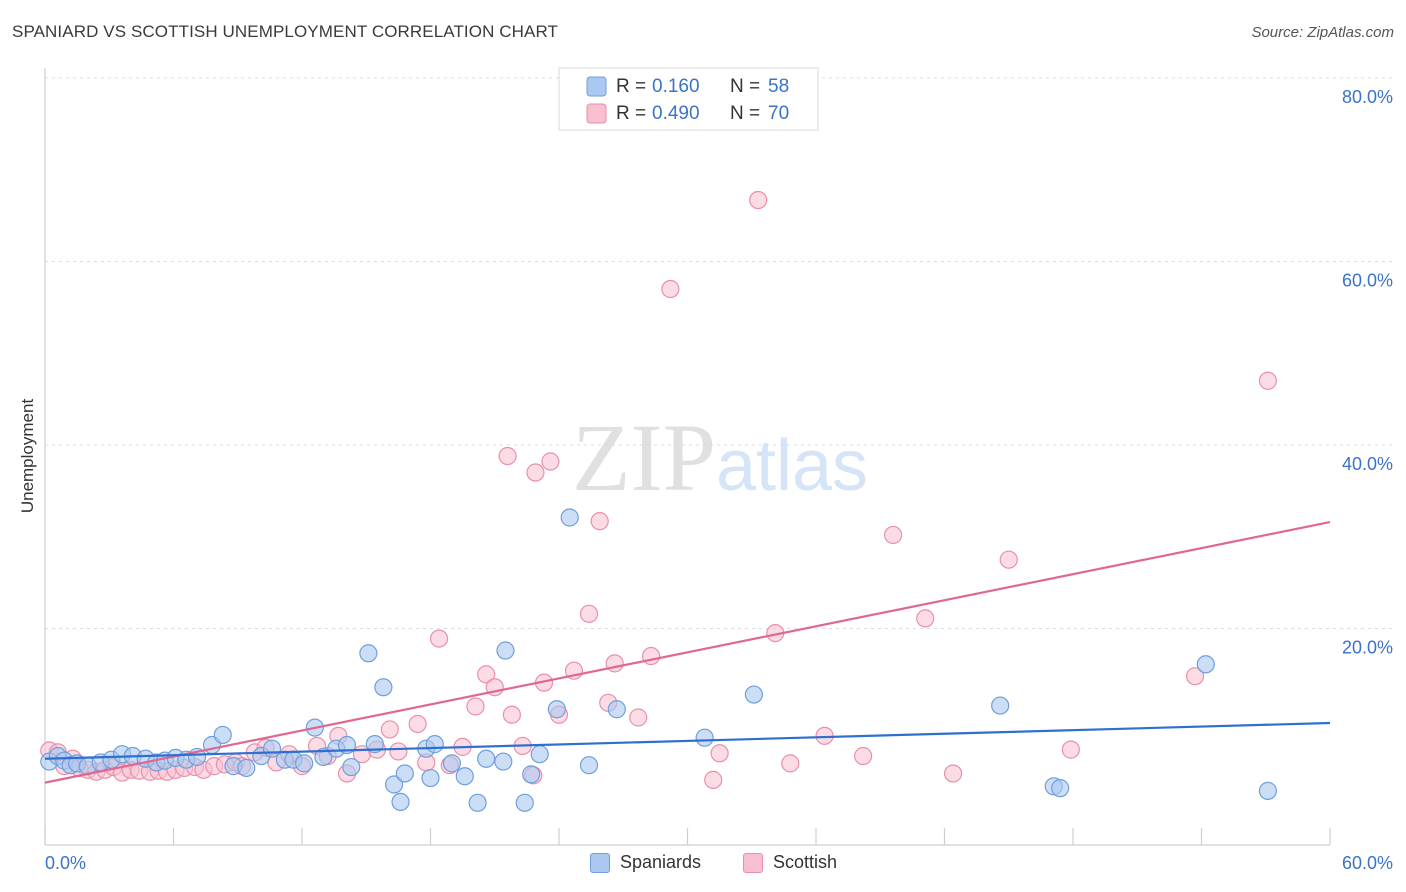 This screenshot has height=892, width=1406. I want to click on y-tick-label-80: 80.0%, so click(1367, 97).